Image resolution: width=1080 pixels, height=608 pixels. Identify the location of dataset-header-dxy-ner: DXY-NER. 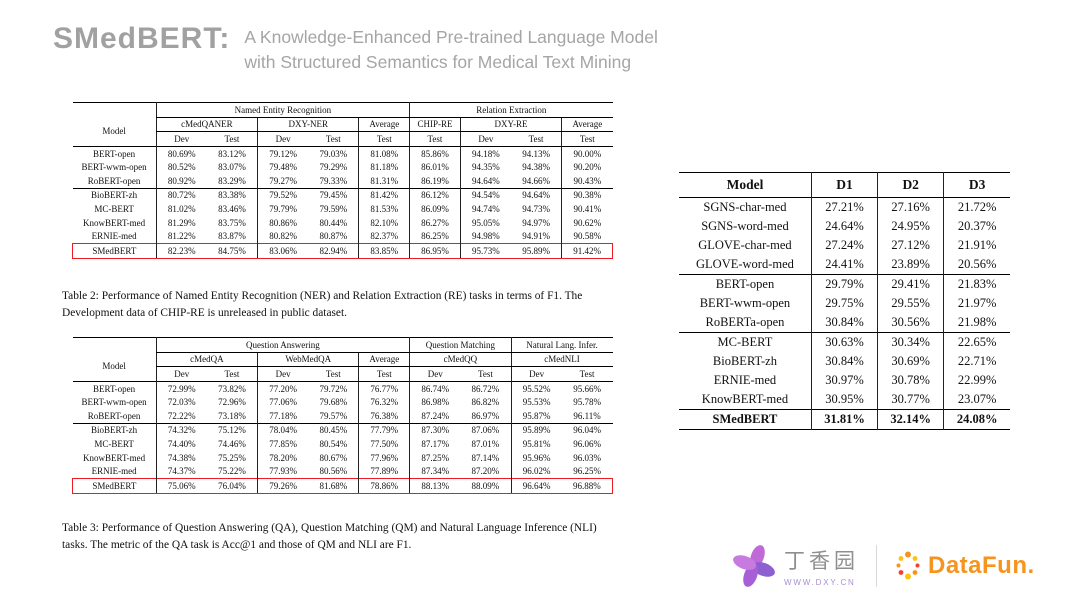
(308, 125).